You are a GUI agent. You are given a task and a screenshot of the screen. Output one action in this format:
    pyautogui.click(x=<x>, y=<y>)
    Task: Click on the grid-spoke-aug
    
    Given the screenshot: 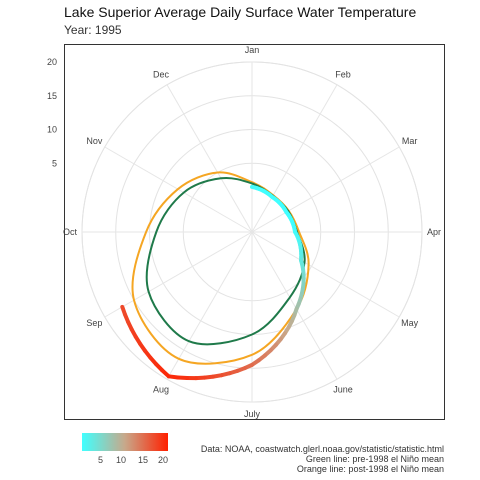 What is the action you would take?
    pyautogui.click(x=209, y=305)
    